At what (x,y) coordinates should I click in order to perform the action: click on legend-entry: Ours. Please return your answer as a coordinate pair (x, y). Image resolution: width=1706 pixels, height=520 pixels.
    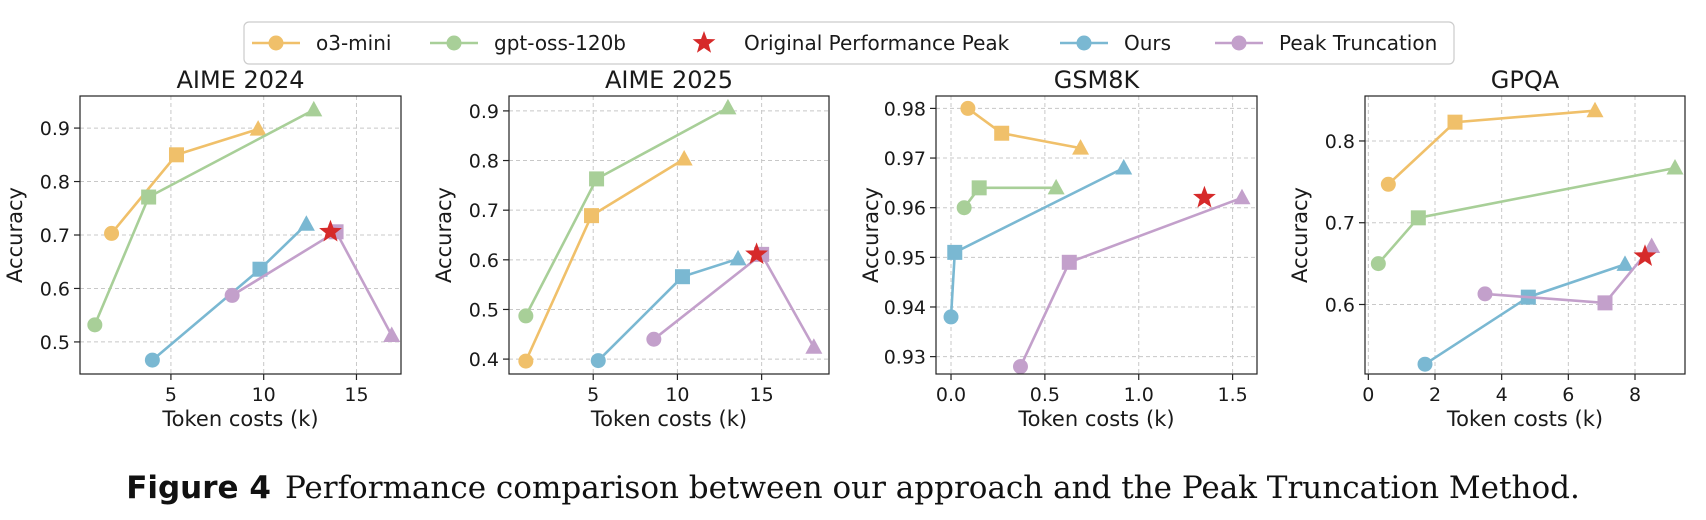
    Looking at the image, I should click on (1115, 43).